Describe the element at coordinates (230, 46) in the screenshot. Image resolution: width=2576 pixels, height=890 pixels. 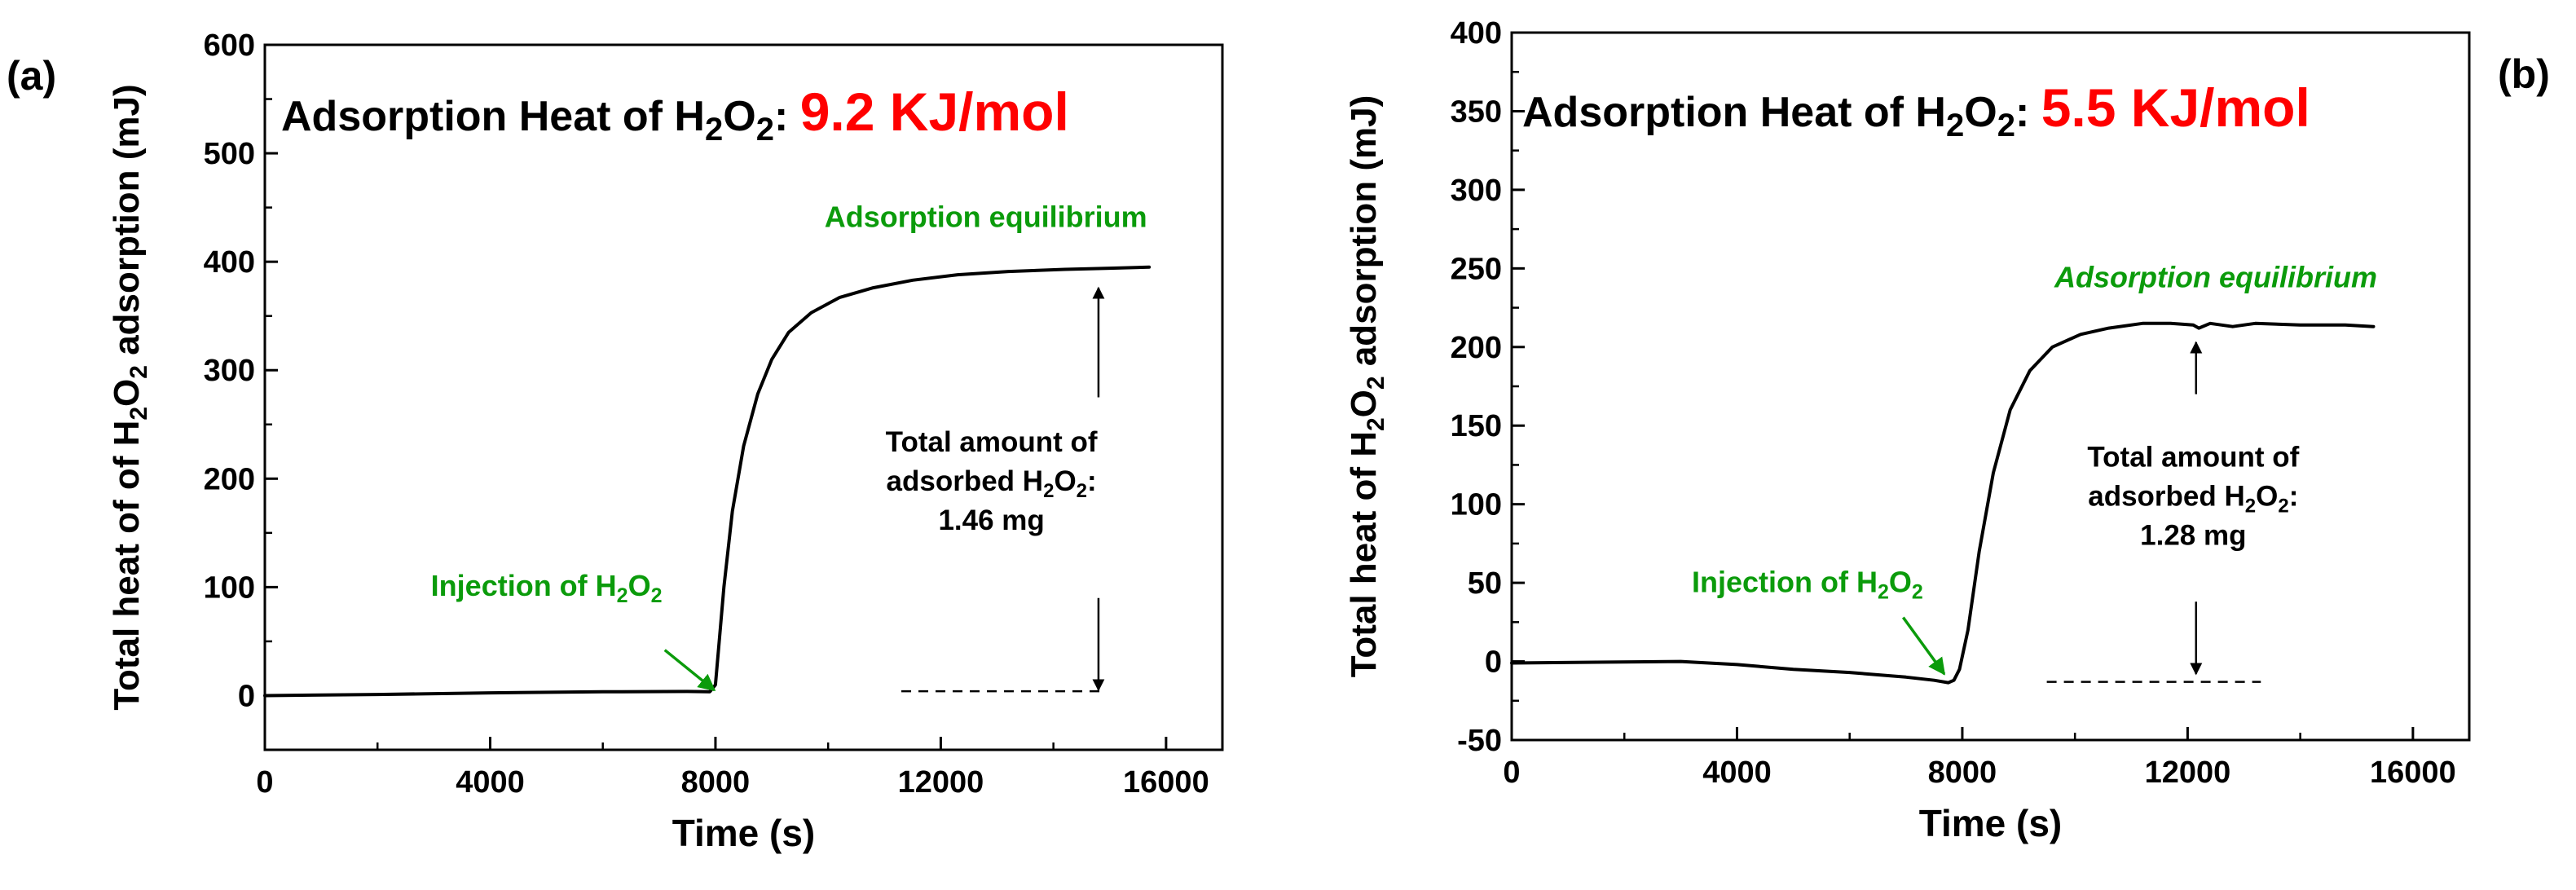
I see `y-tick-label: 600` at that location.